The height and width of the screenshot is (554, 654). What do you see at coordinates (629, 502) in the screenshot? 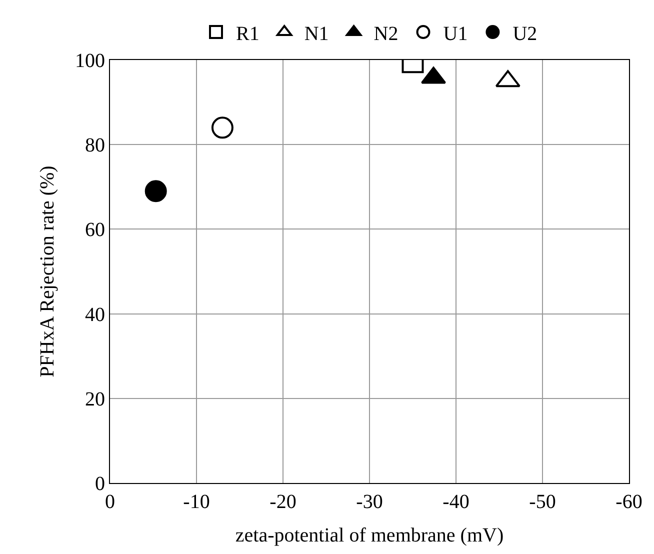
I see `x-tick-label: -60` at bounding box center [629, 502].